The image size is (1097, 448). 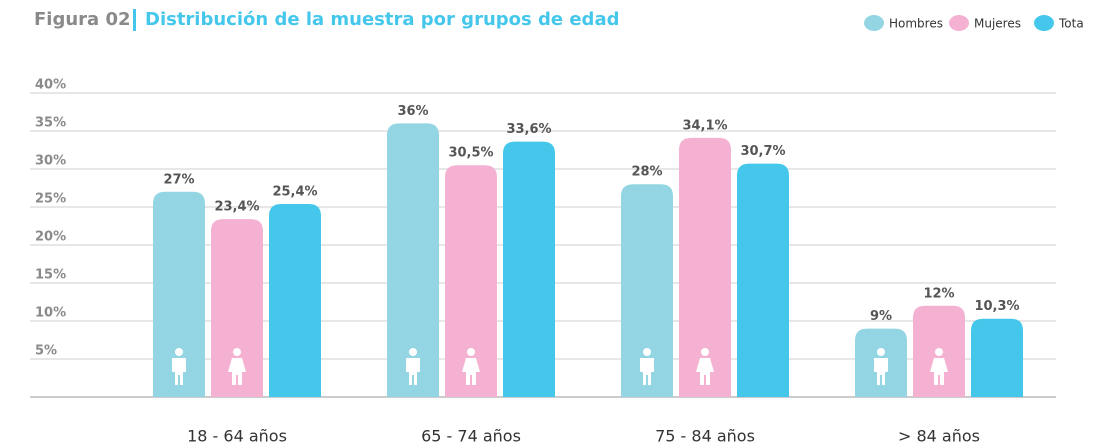 I want to click on value-label: 30,5%, so click(x=470, y=153).